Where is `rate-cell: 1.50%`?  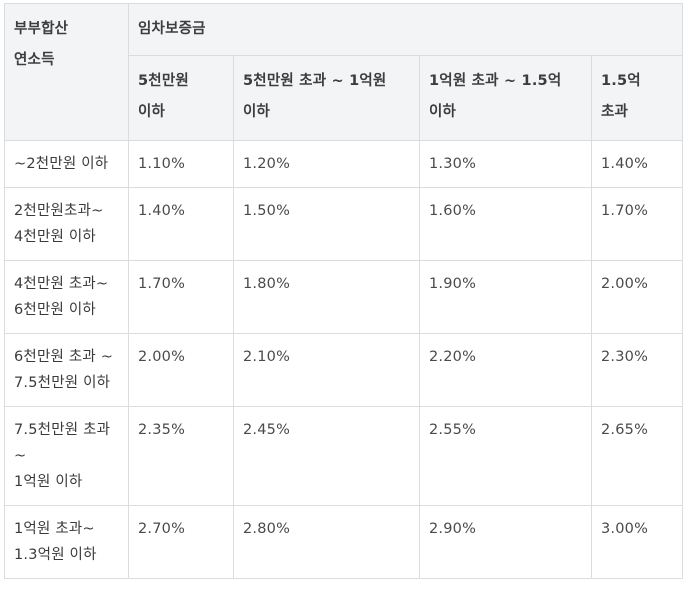 rate-cell: 1.50% is located at coordinates (326, 224).